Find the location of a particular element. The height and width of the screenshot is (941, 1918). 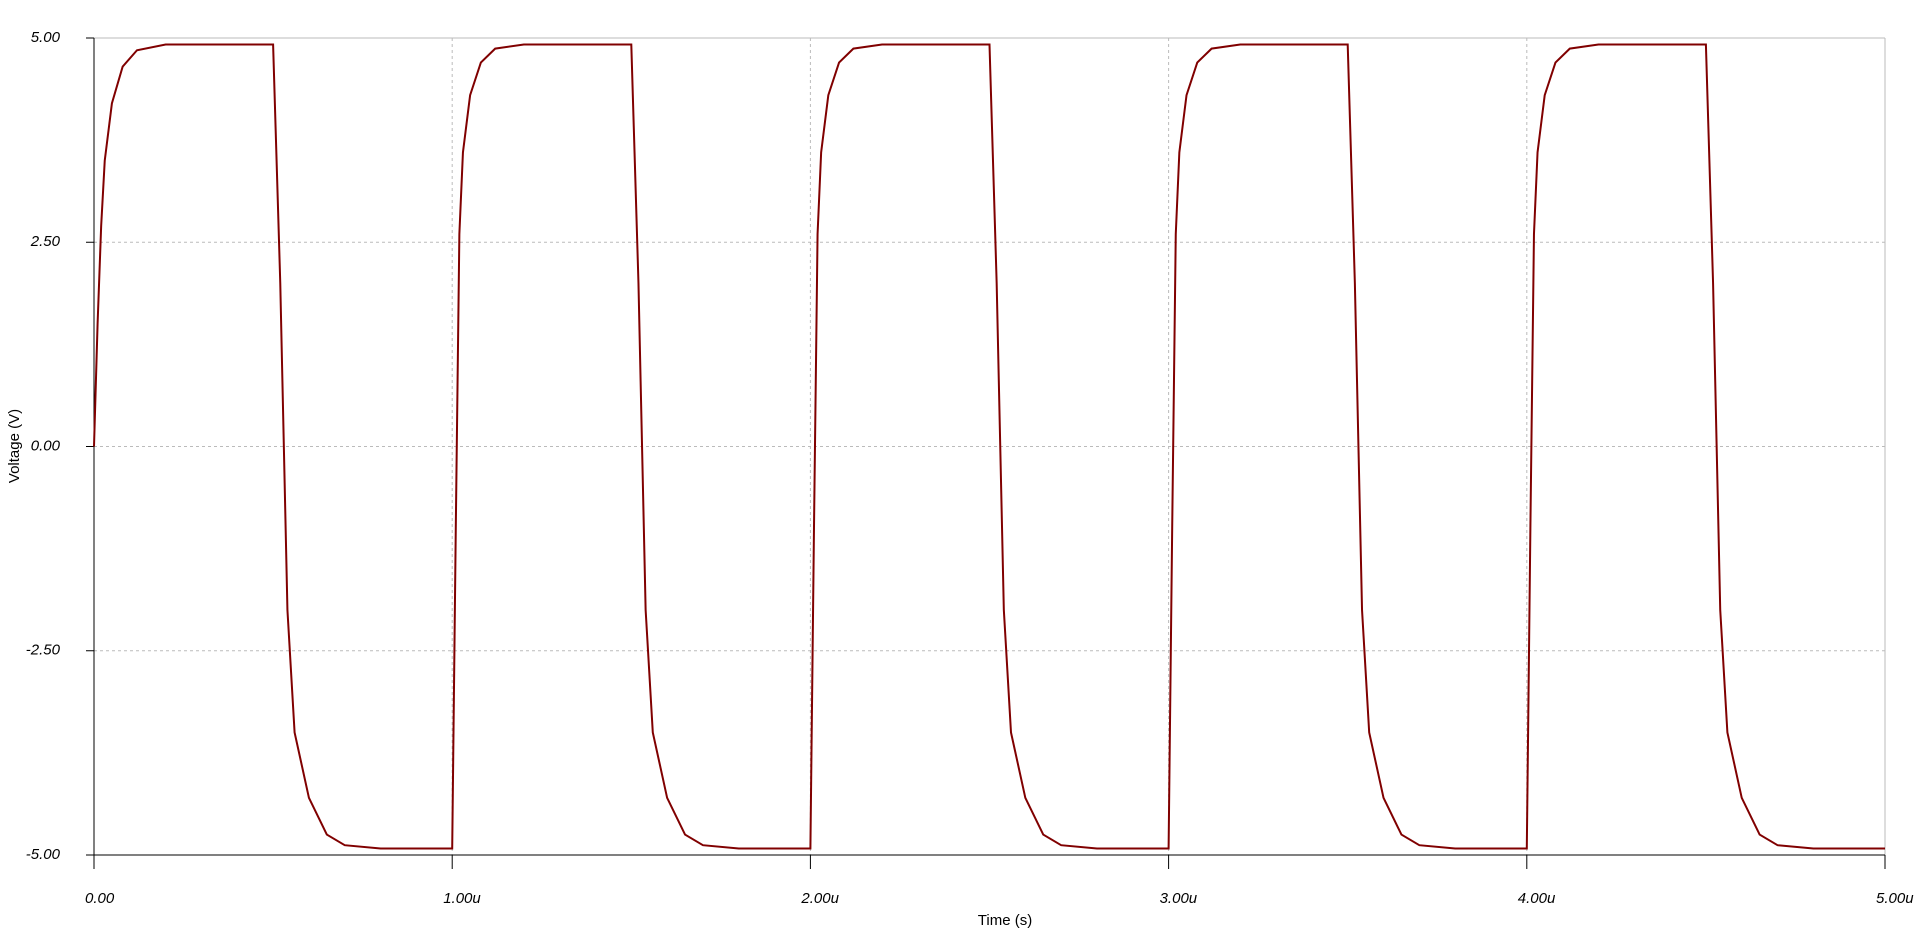

x-tick-label: 4.00u is located at coordinates (1537, 898).